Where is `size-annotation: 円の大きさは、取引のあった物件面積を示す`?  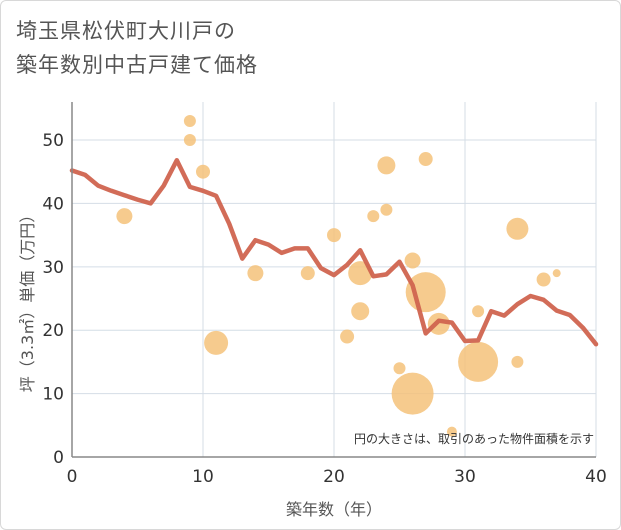 size-annotation: 円の大きさは、取引のあった物件面積を示す is located at coordinates (474, 438).